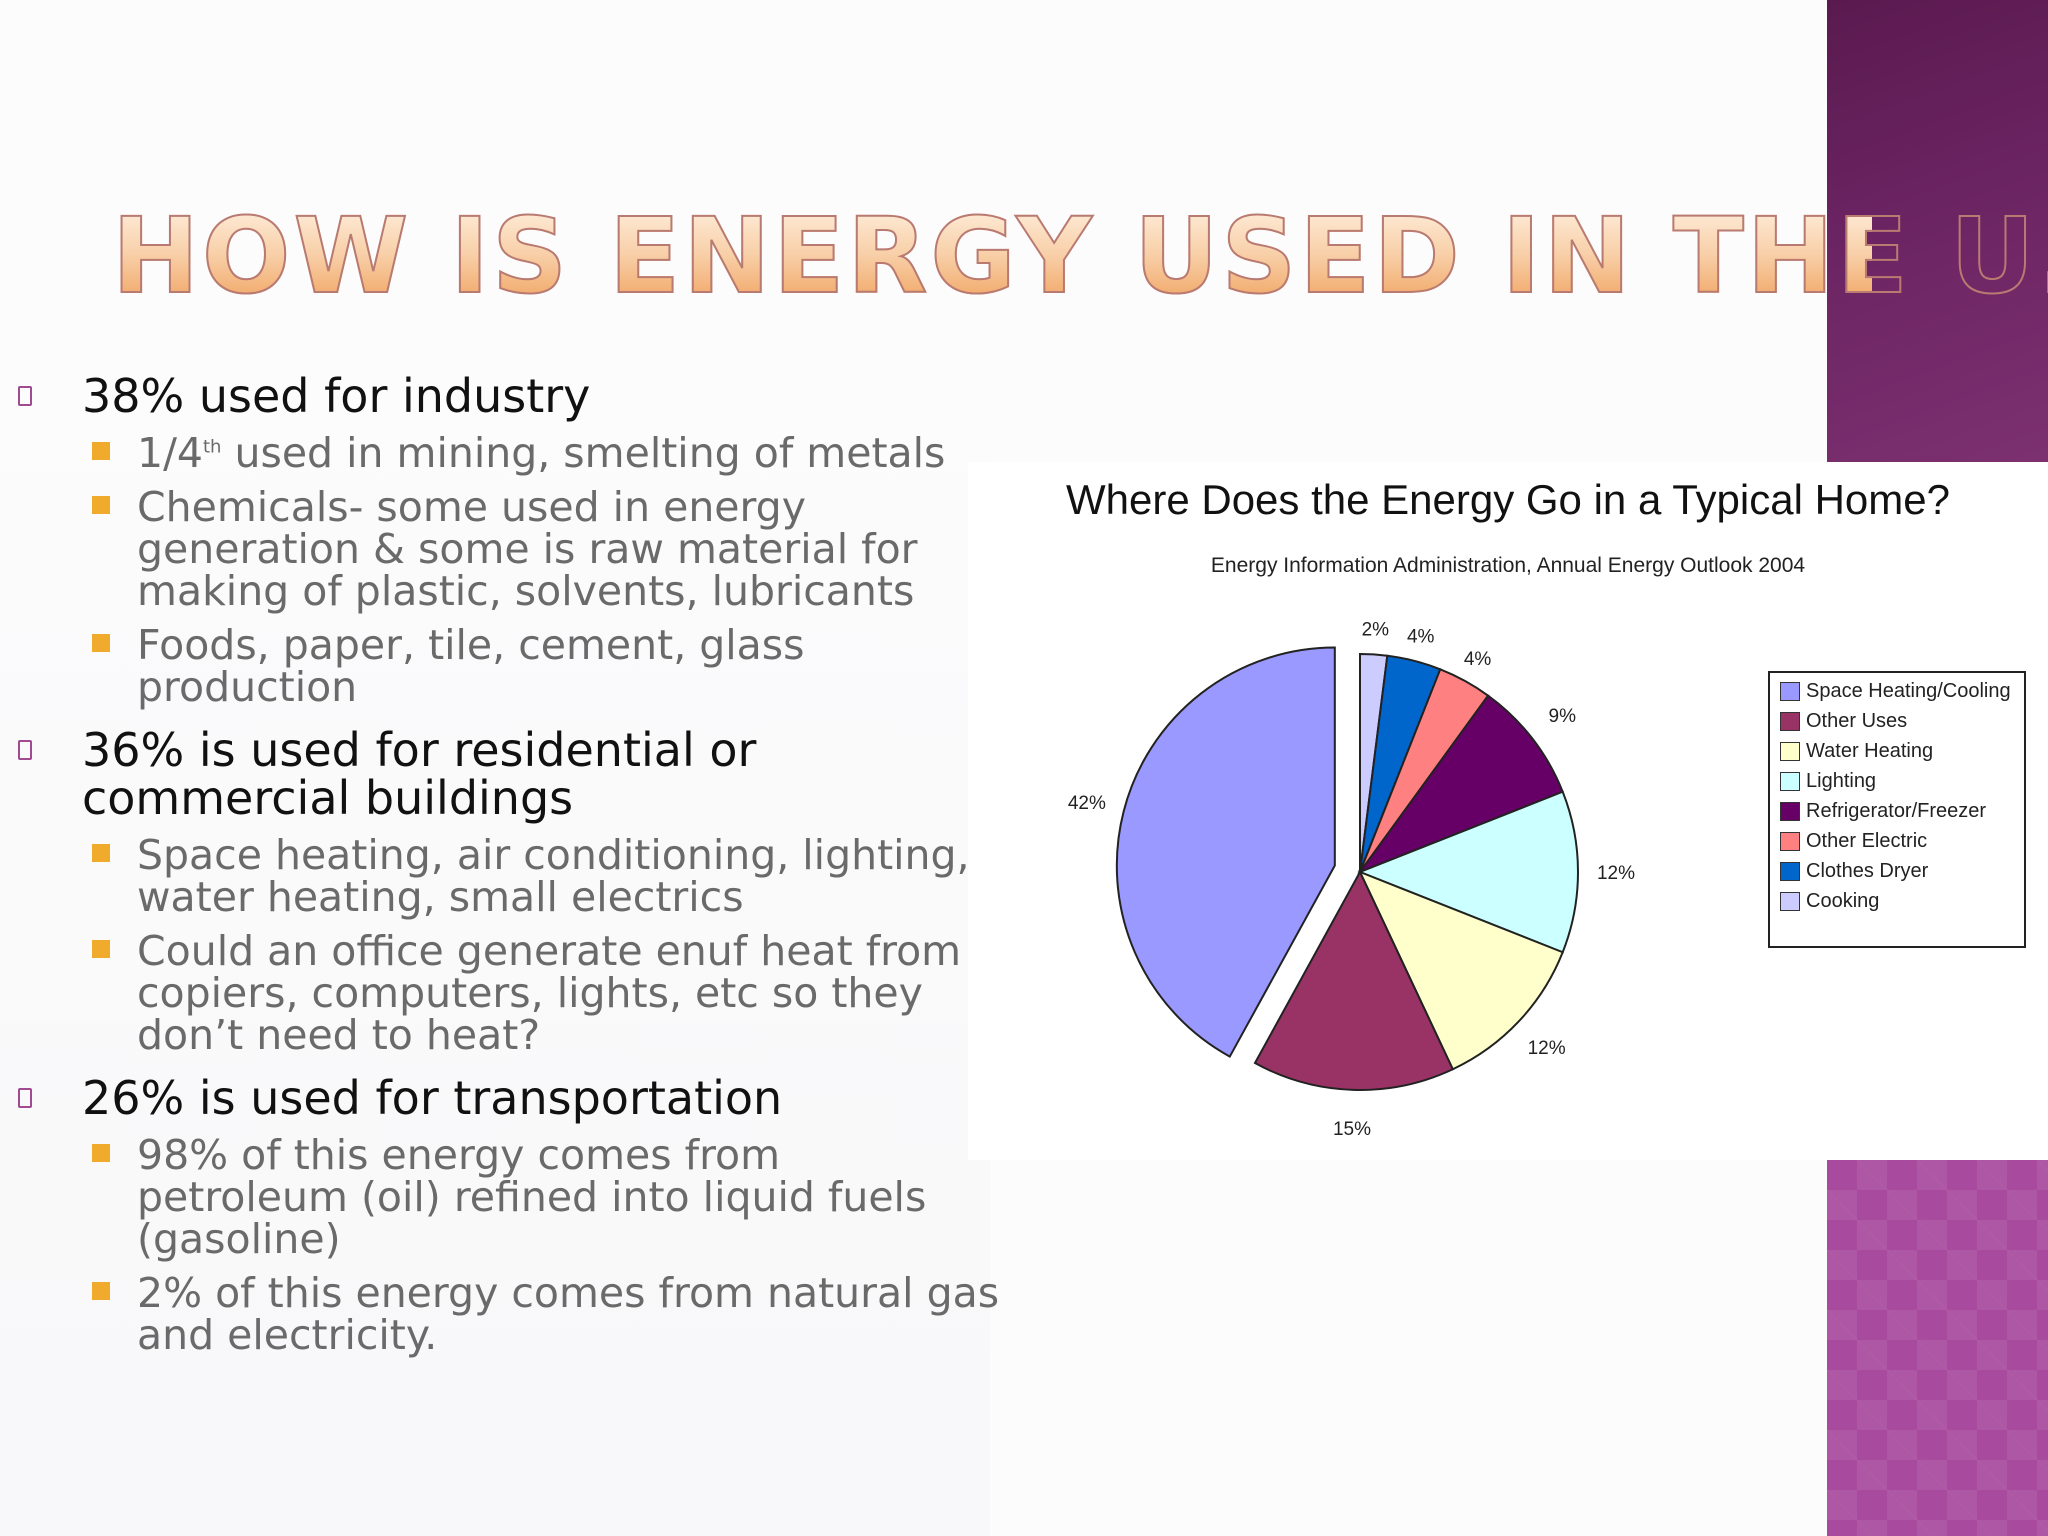  What do you see at coordinates (1079, 256) in the screenshot?
I see `slide-title: How is Energy used in the U.S.?` at bounding box center [1079, 256].